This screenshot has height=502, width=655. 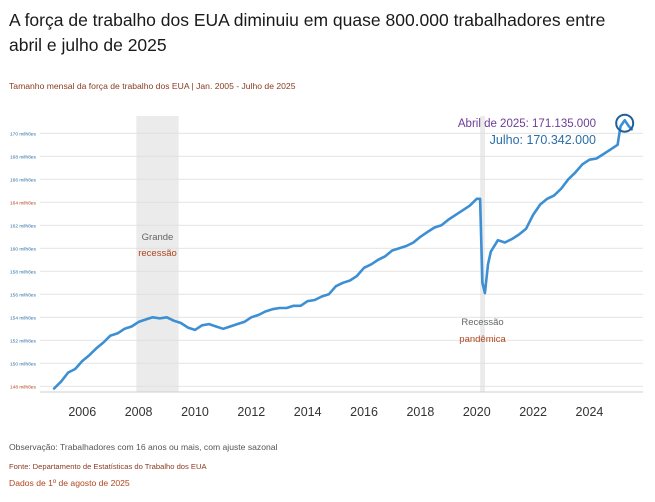 What do you see at coordinates (23, 226) in the screenshot?
I see `y-tick-label-162: 162 milhões` at bounding box center [23, 226].